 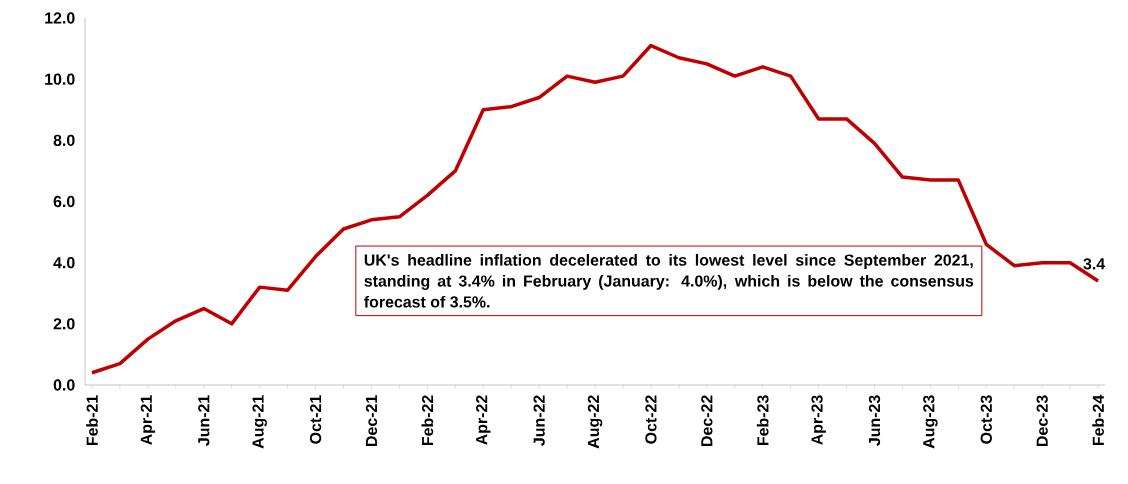 What do you see at coordinates (483, 420) in the screenshot?
I see `x-tick-label: Apr-22` at bounding box center [483, 420].